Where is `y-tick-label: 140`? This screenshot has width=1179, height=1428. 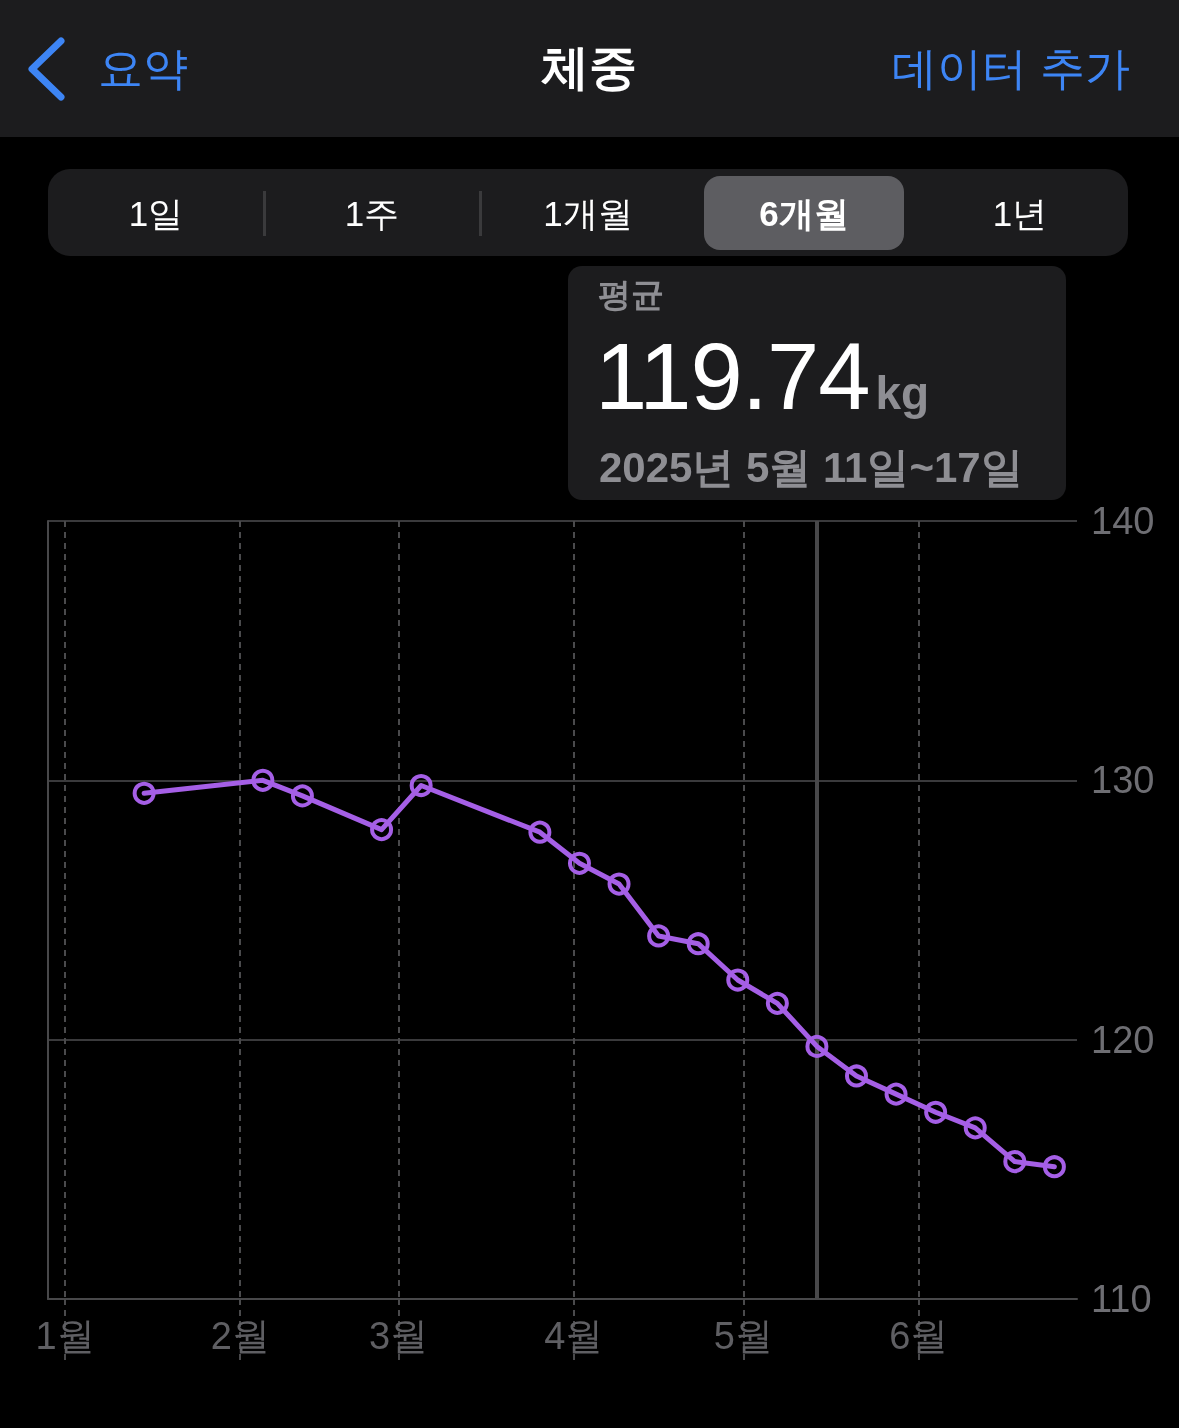 y-tick-label: 140 is located at coordinates (1123, 521).